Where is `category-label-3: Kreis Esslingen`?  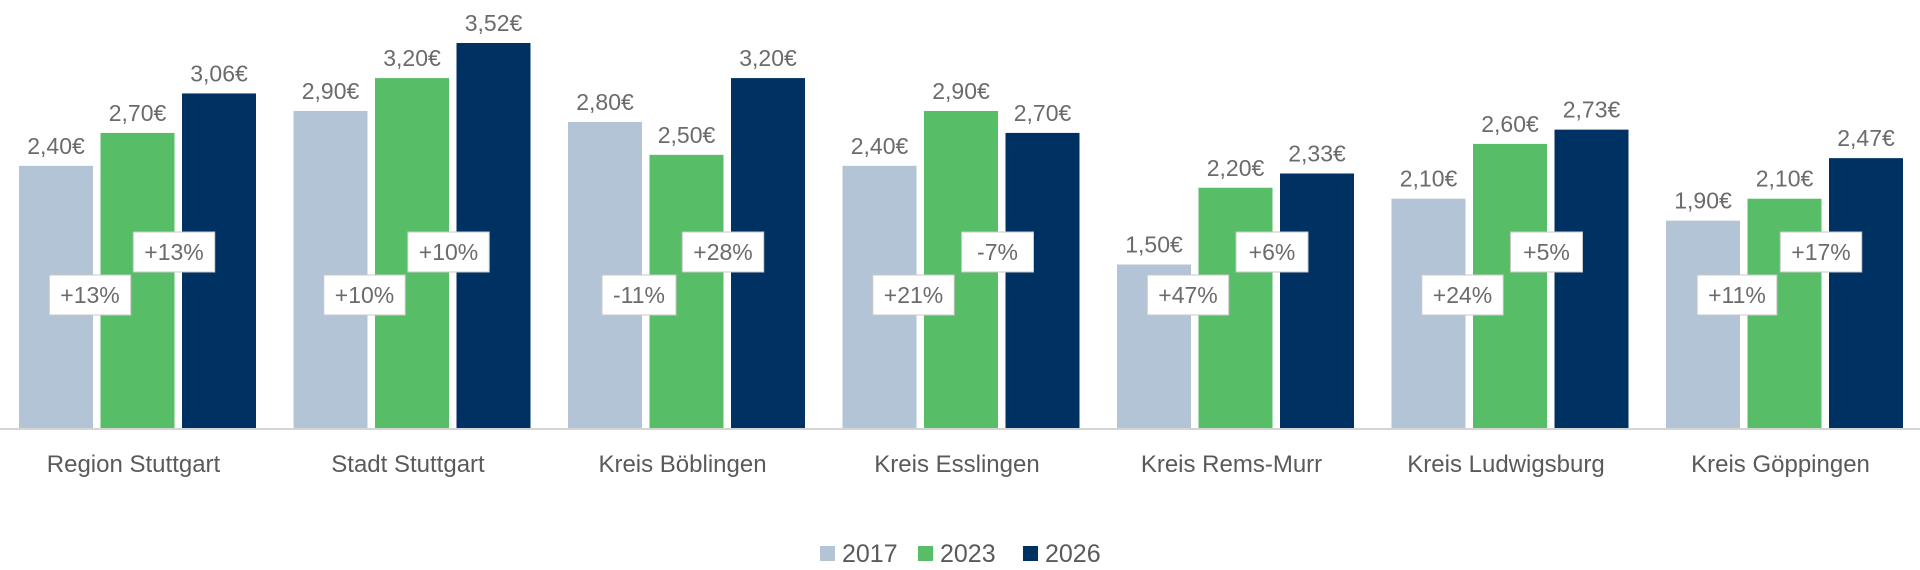 category-label-3: Kreis Esslingen is located at coordinates (956, 464).